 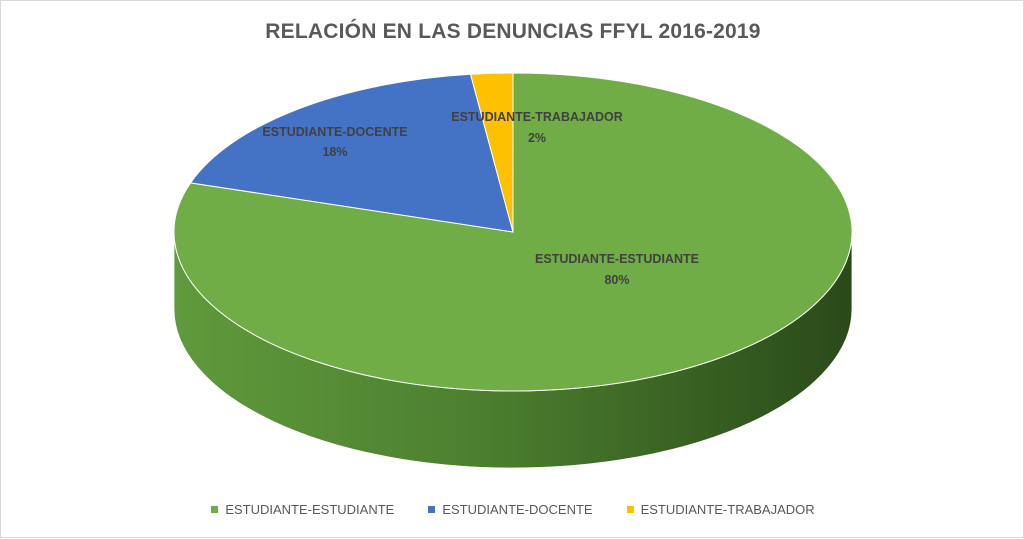 What do you see at coordinates (334, 132) in the screenshot?
I see `data-label-estudiante-docente-name: ESTUDIANTE-DOCENTE` at bounding box center [334, 132].